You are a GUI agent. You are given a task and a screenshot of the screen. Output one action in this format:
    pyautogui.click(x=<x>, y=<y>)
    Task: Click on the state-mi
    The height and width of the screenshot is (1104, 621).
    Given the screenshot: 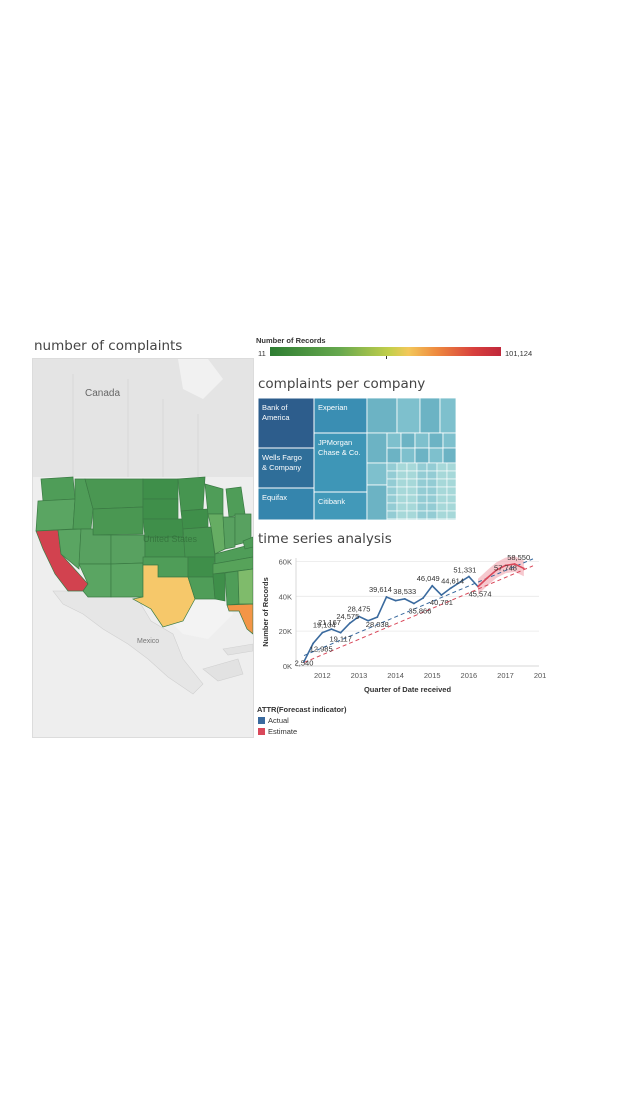 What is the action you would take?
    pyautogui.click(x=235, y=502)
    